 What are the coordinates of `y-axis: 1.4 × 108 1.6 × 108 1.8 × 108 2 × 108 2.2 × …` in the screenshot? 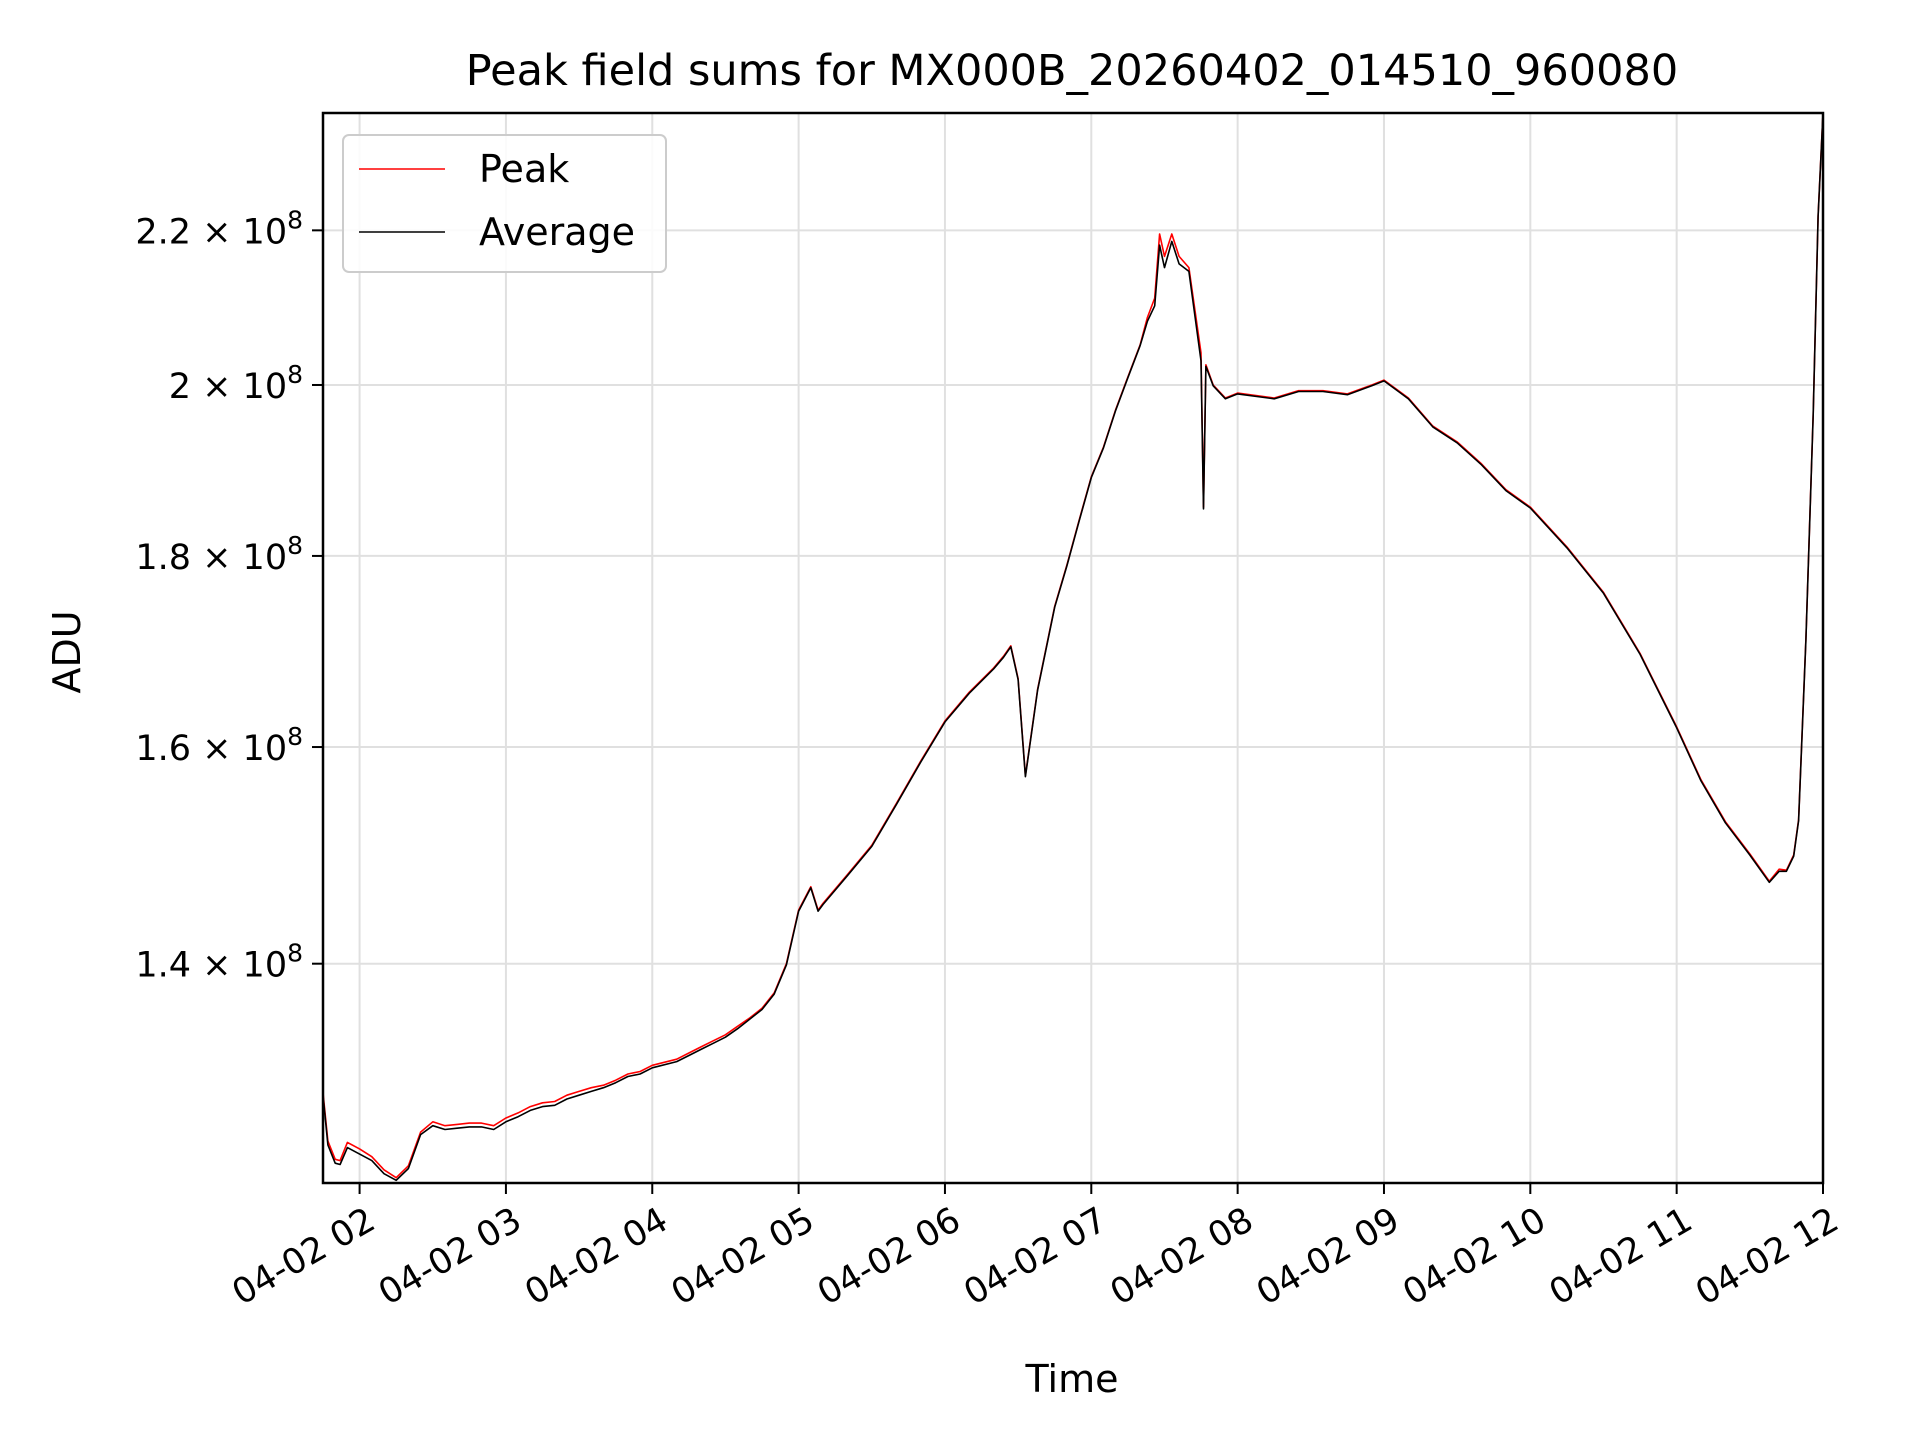 It's located at (229, 595).